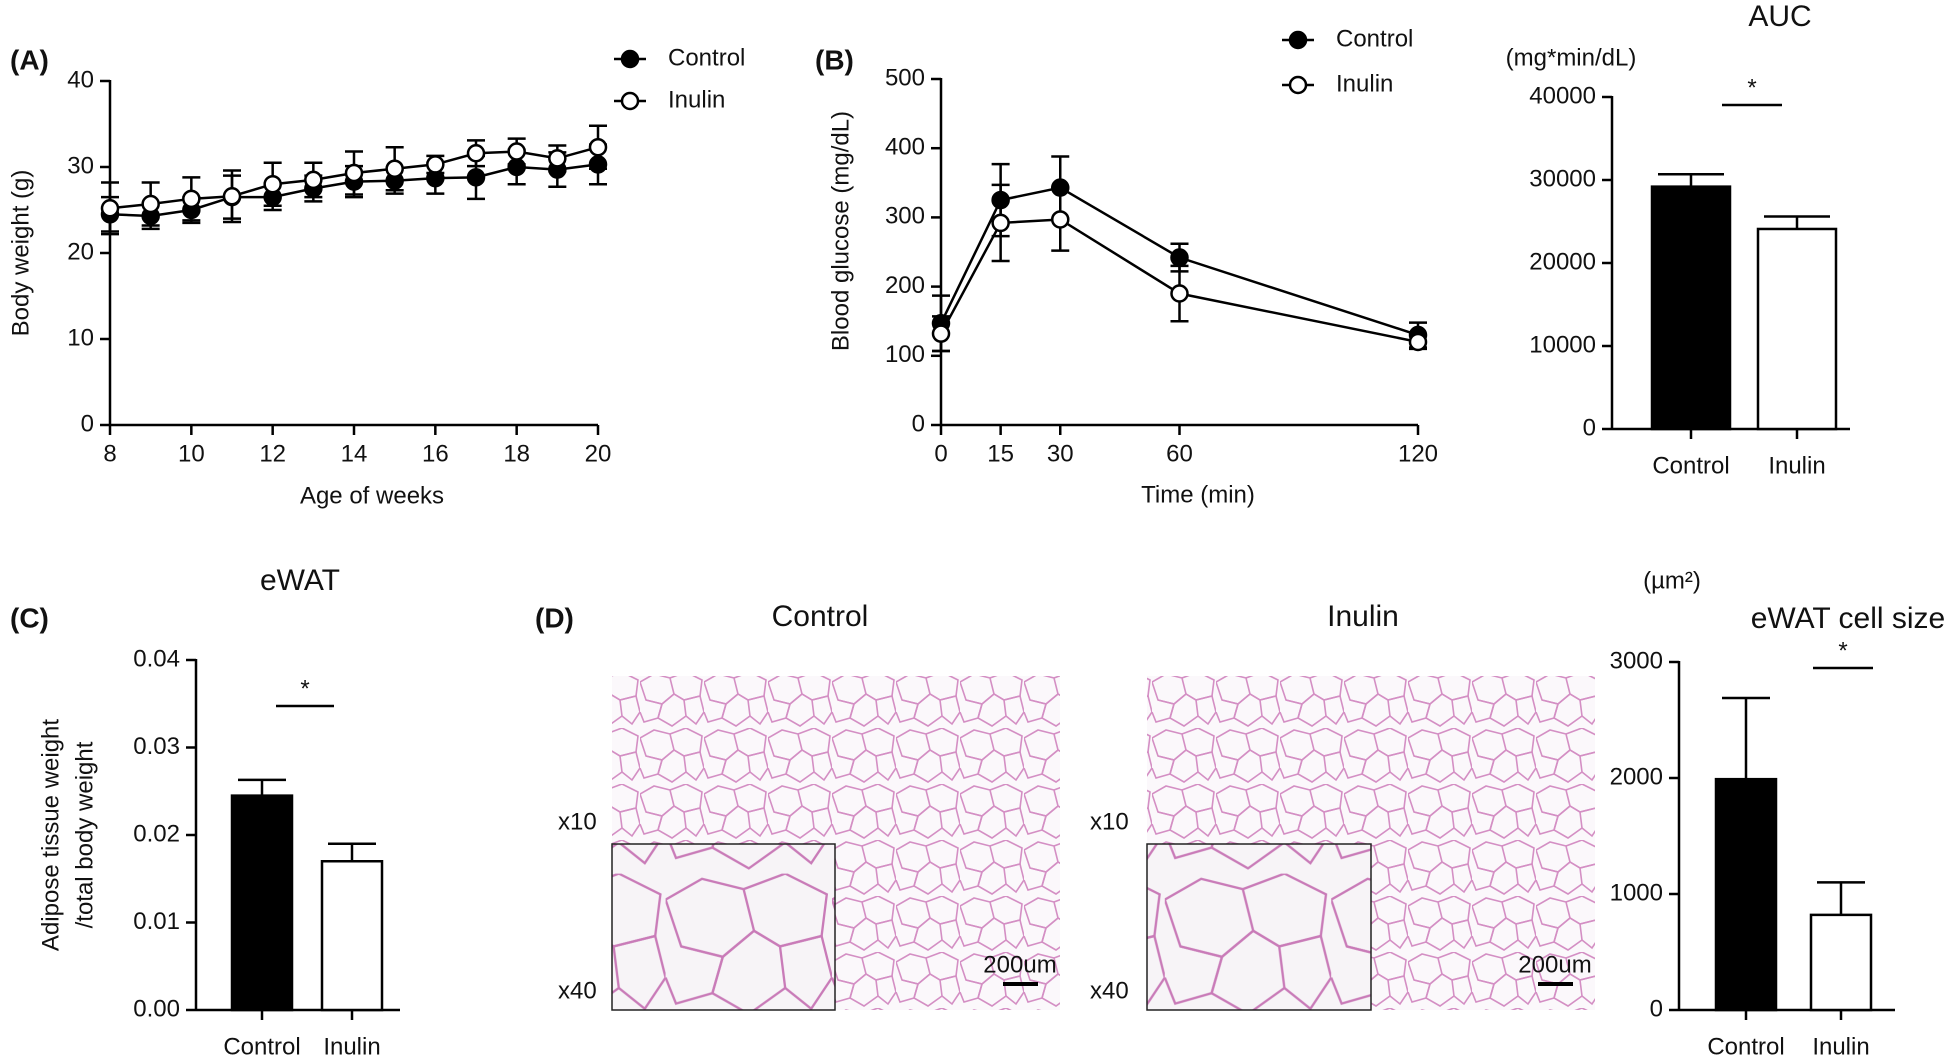  What do you see at coordinates (905, 285) in the screenshot?
I see `y-tick-label: 200` at bounding box center [905, 285].